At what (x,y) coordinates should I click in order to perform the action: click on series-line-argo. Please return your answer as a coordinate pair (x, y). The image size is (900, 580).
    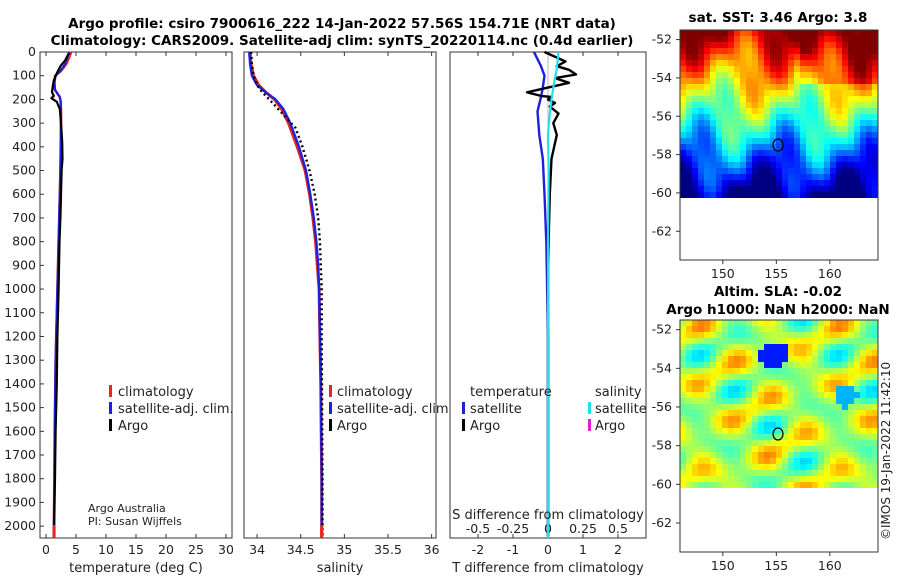
    Looking at the image, I should click on (60, 294).